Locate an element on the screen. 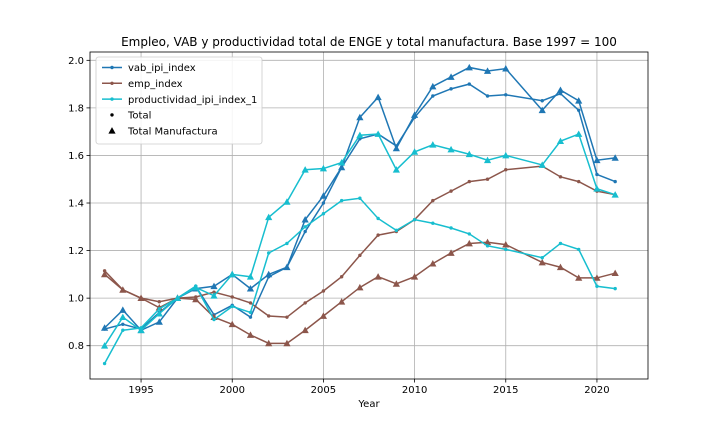  legend-marker-swatch is located at coordinates (112, 130).